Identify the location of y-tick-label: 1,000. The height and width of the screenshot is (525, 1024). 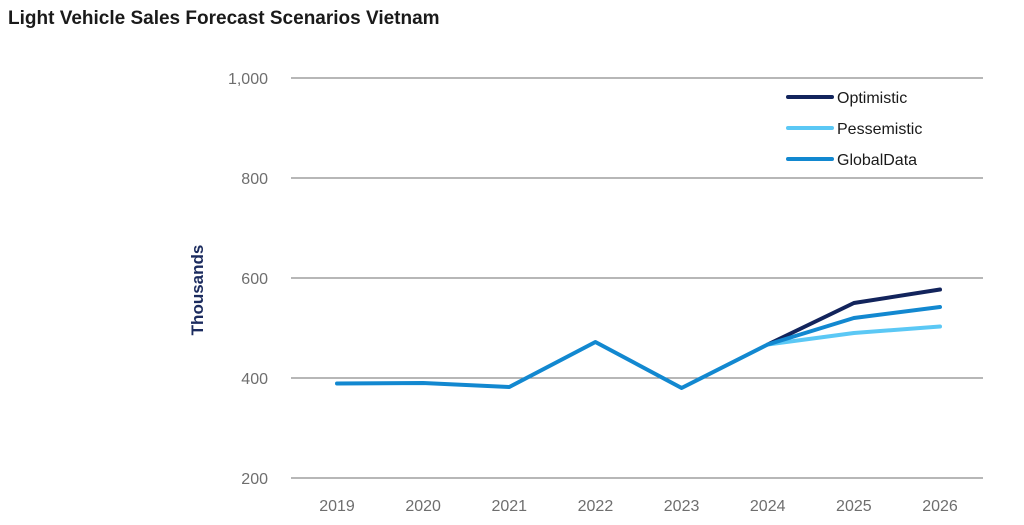
(248, 79).